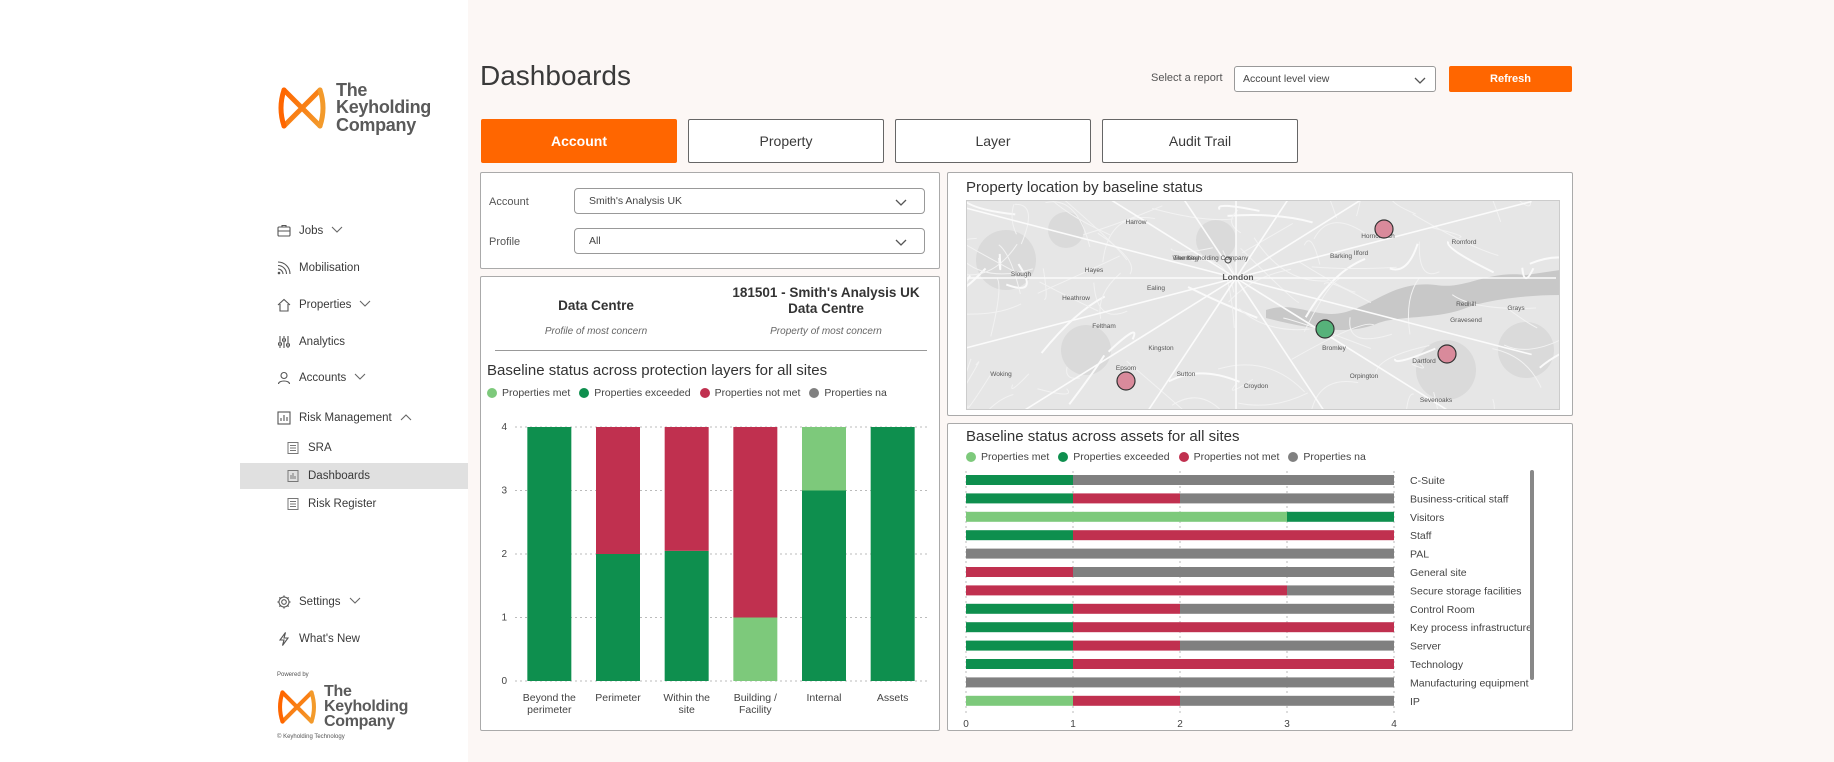 This screenshot has height=762, width=1834. Describe the element at coordinates (549, 704) in the screenshot. I see `x-tick-label: Beyond the perimeter` at that location.